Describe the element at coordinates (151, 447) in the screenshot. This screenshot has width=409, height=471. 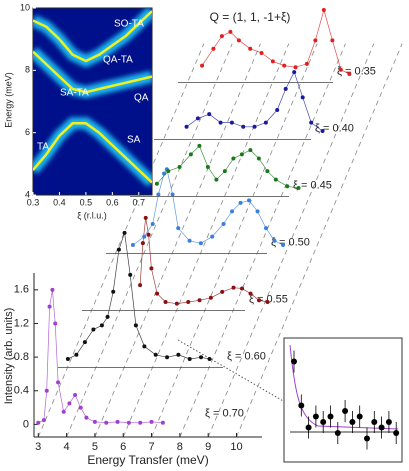
I see `x-tick-label: 7` at that location.